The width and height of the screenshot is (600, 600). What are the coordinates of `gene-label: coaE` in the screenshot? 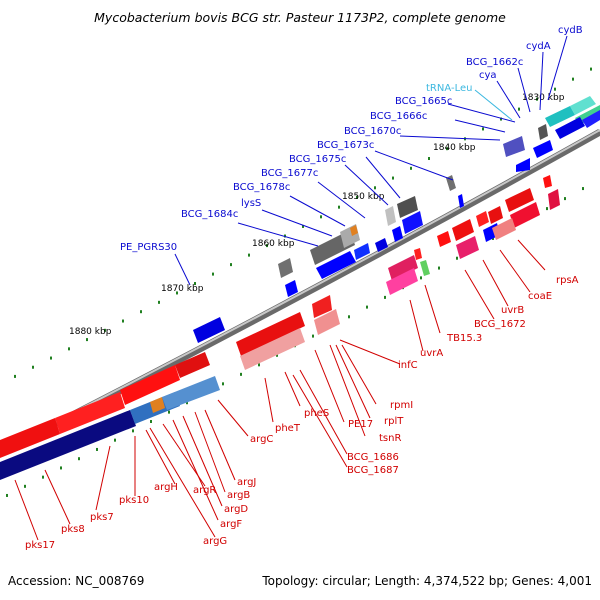 It's located at (540, 296).